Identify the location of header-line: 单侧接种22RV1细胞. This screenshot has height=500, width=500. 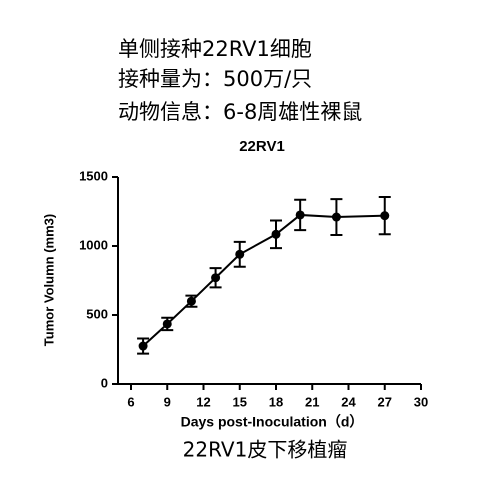
(215, 49).